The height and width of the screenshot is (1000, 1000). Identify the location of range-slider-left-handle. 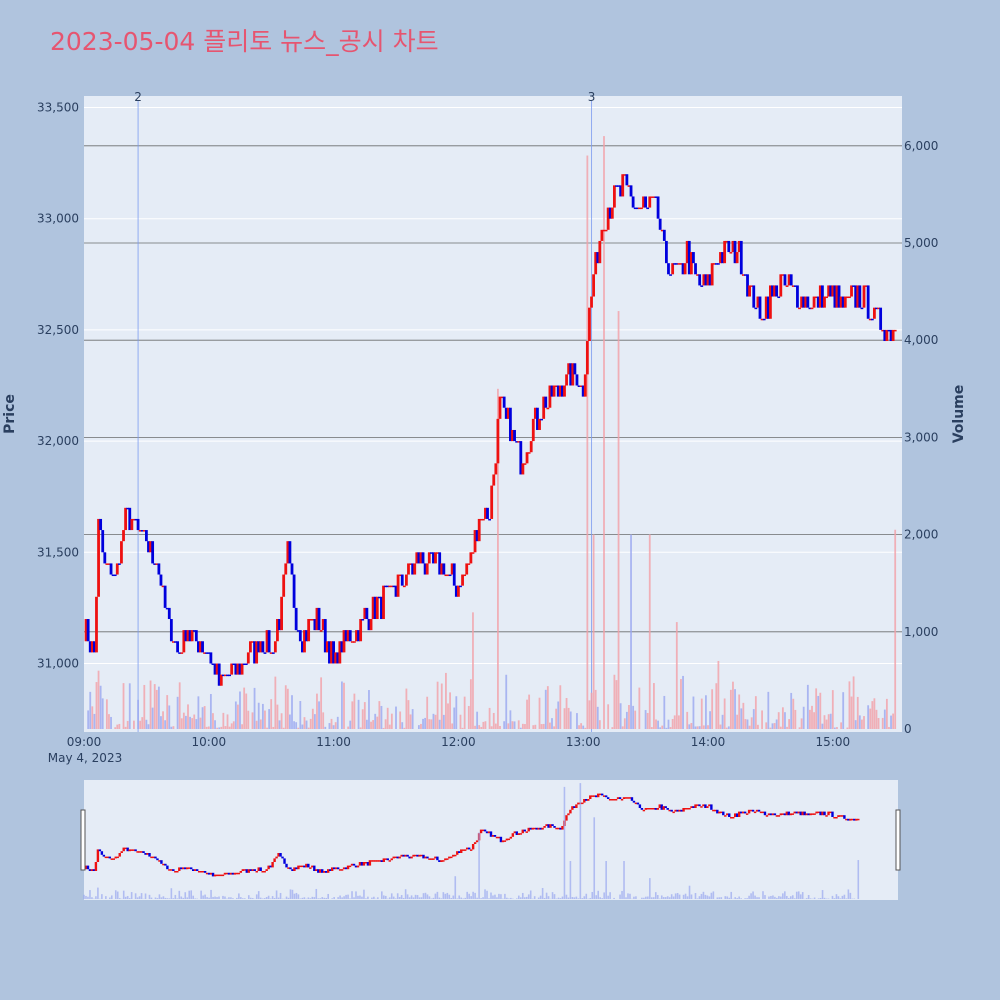
(83, 840).